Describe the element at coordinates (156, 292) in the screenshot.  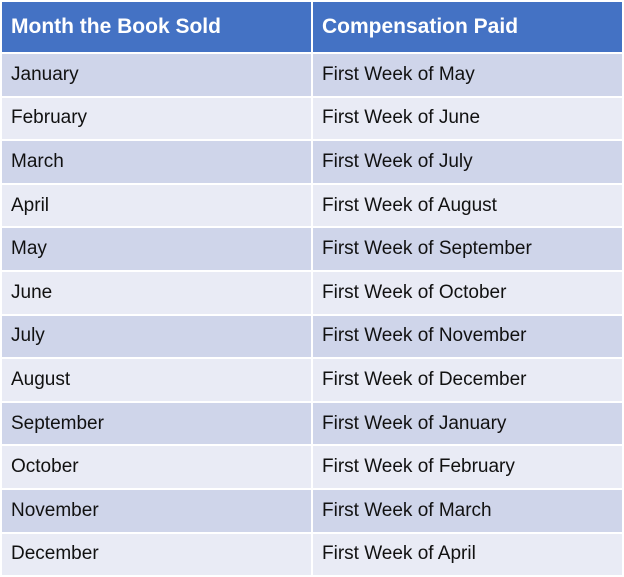
I see `month-cell: June` at that location.